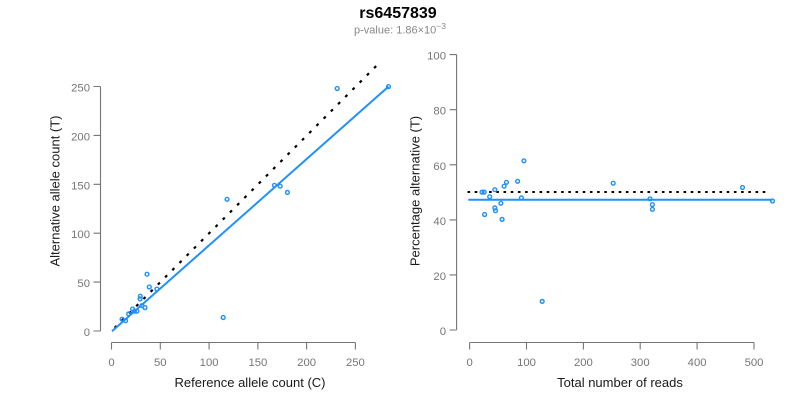  I want to click on svg-text: rs6457839, so click(398, 13).